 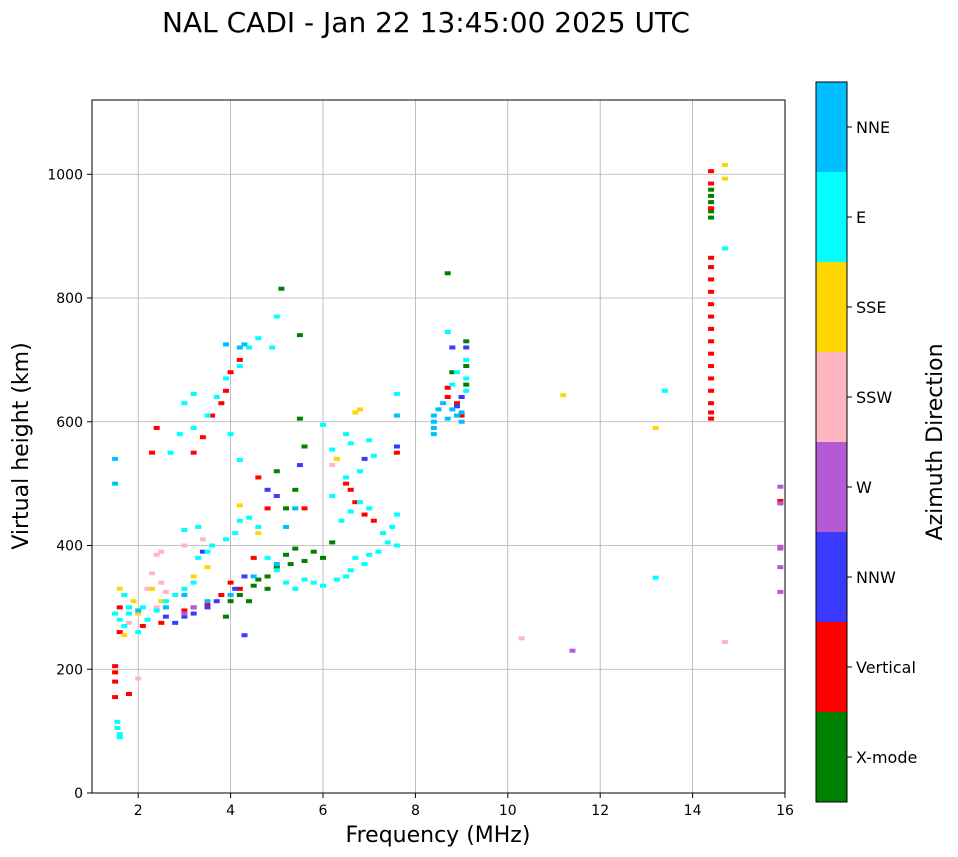 What do you see at coordinates (438, 835) in the screenshot?
I see `x-axis-title: Frequency (MHz)` at bounding box center [438, 835].